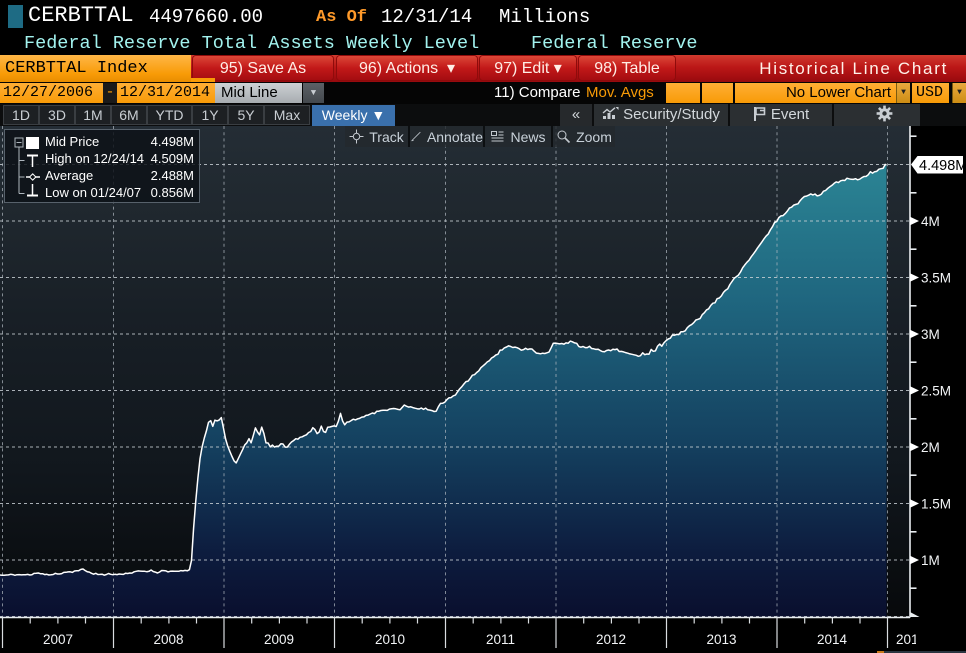 The height and width of the screenshot is (653, 966). Describe the element at coordinates (279, 639) in the screenshot. I see `svg-text: 2009` at that location.